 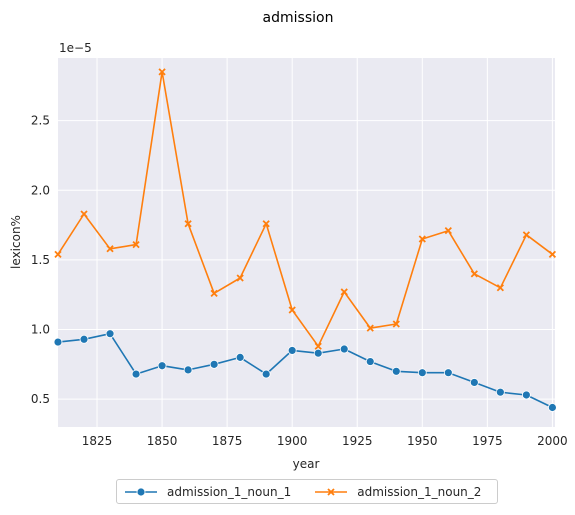 What do you see at coordinates (298, 18) in the screenshot?
I see `chart-title: admission` at bounding box center [298, 18].